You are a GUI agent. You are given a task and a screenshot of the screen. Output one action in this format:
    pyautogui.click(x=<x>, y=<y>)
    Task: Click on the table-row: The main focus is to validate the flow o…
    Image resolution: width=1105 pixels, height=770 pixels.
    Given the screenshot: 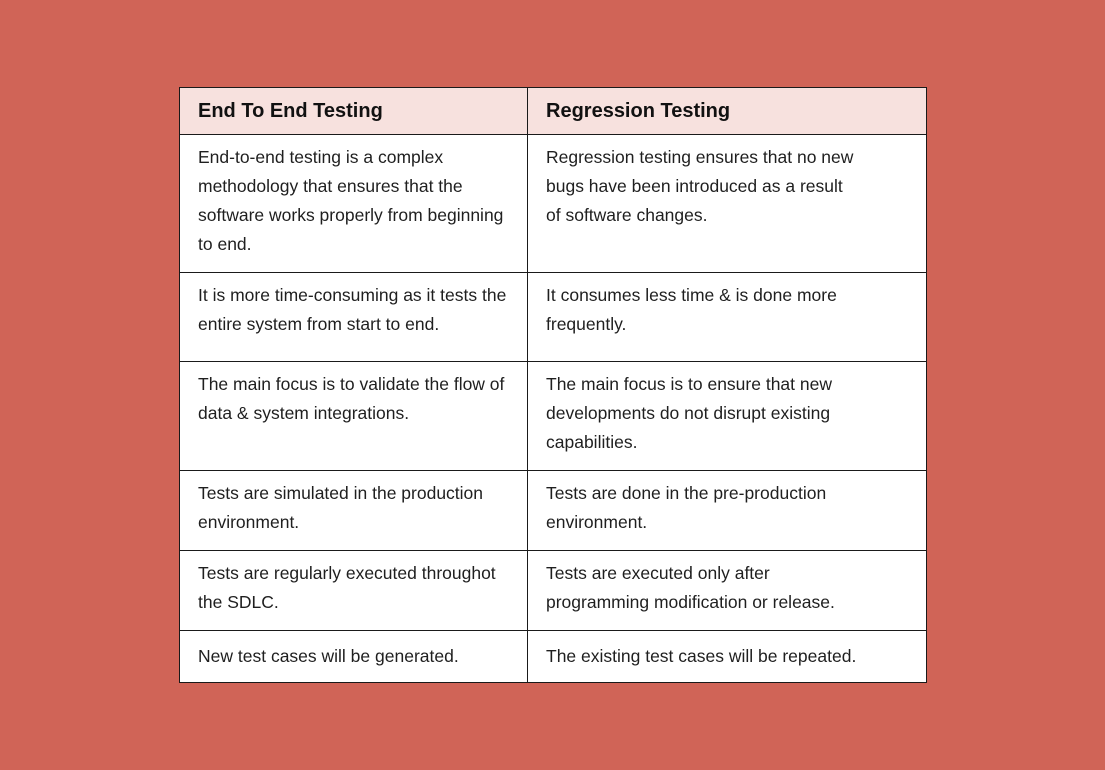 What is the action you would take?
    pyautogui.click(x=553, y=416)
    